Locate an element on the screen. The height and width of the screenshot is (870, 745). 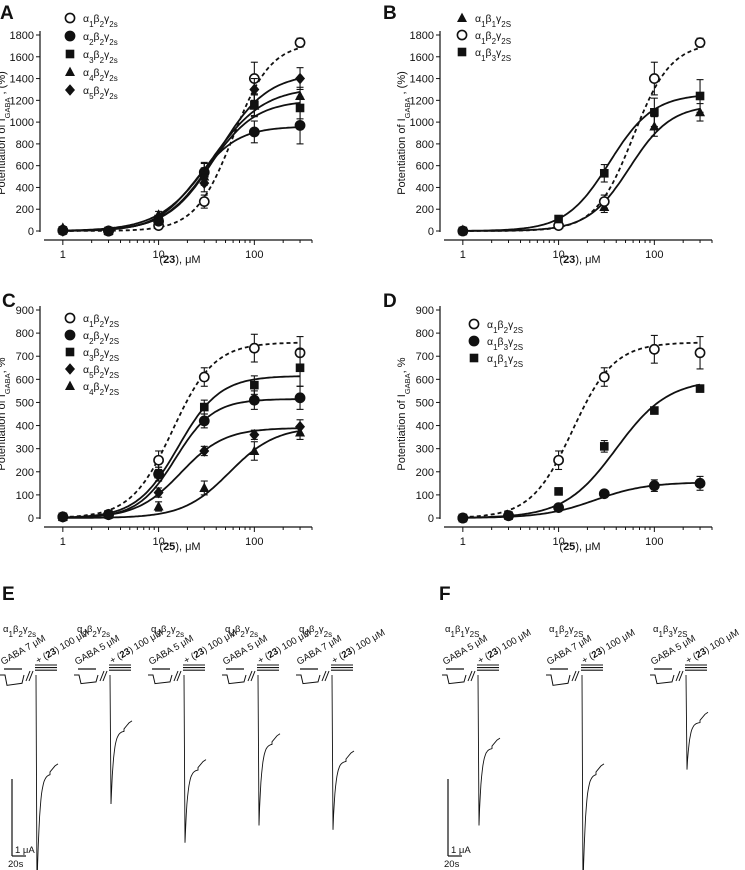
y-axis-label: Potentiation of IGABA, % is located at coordinates (404, 413).